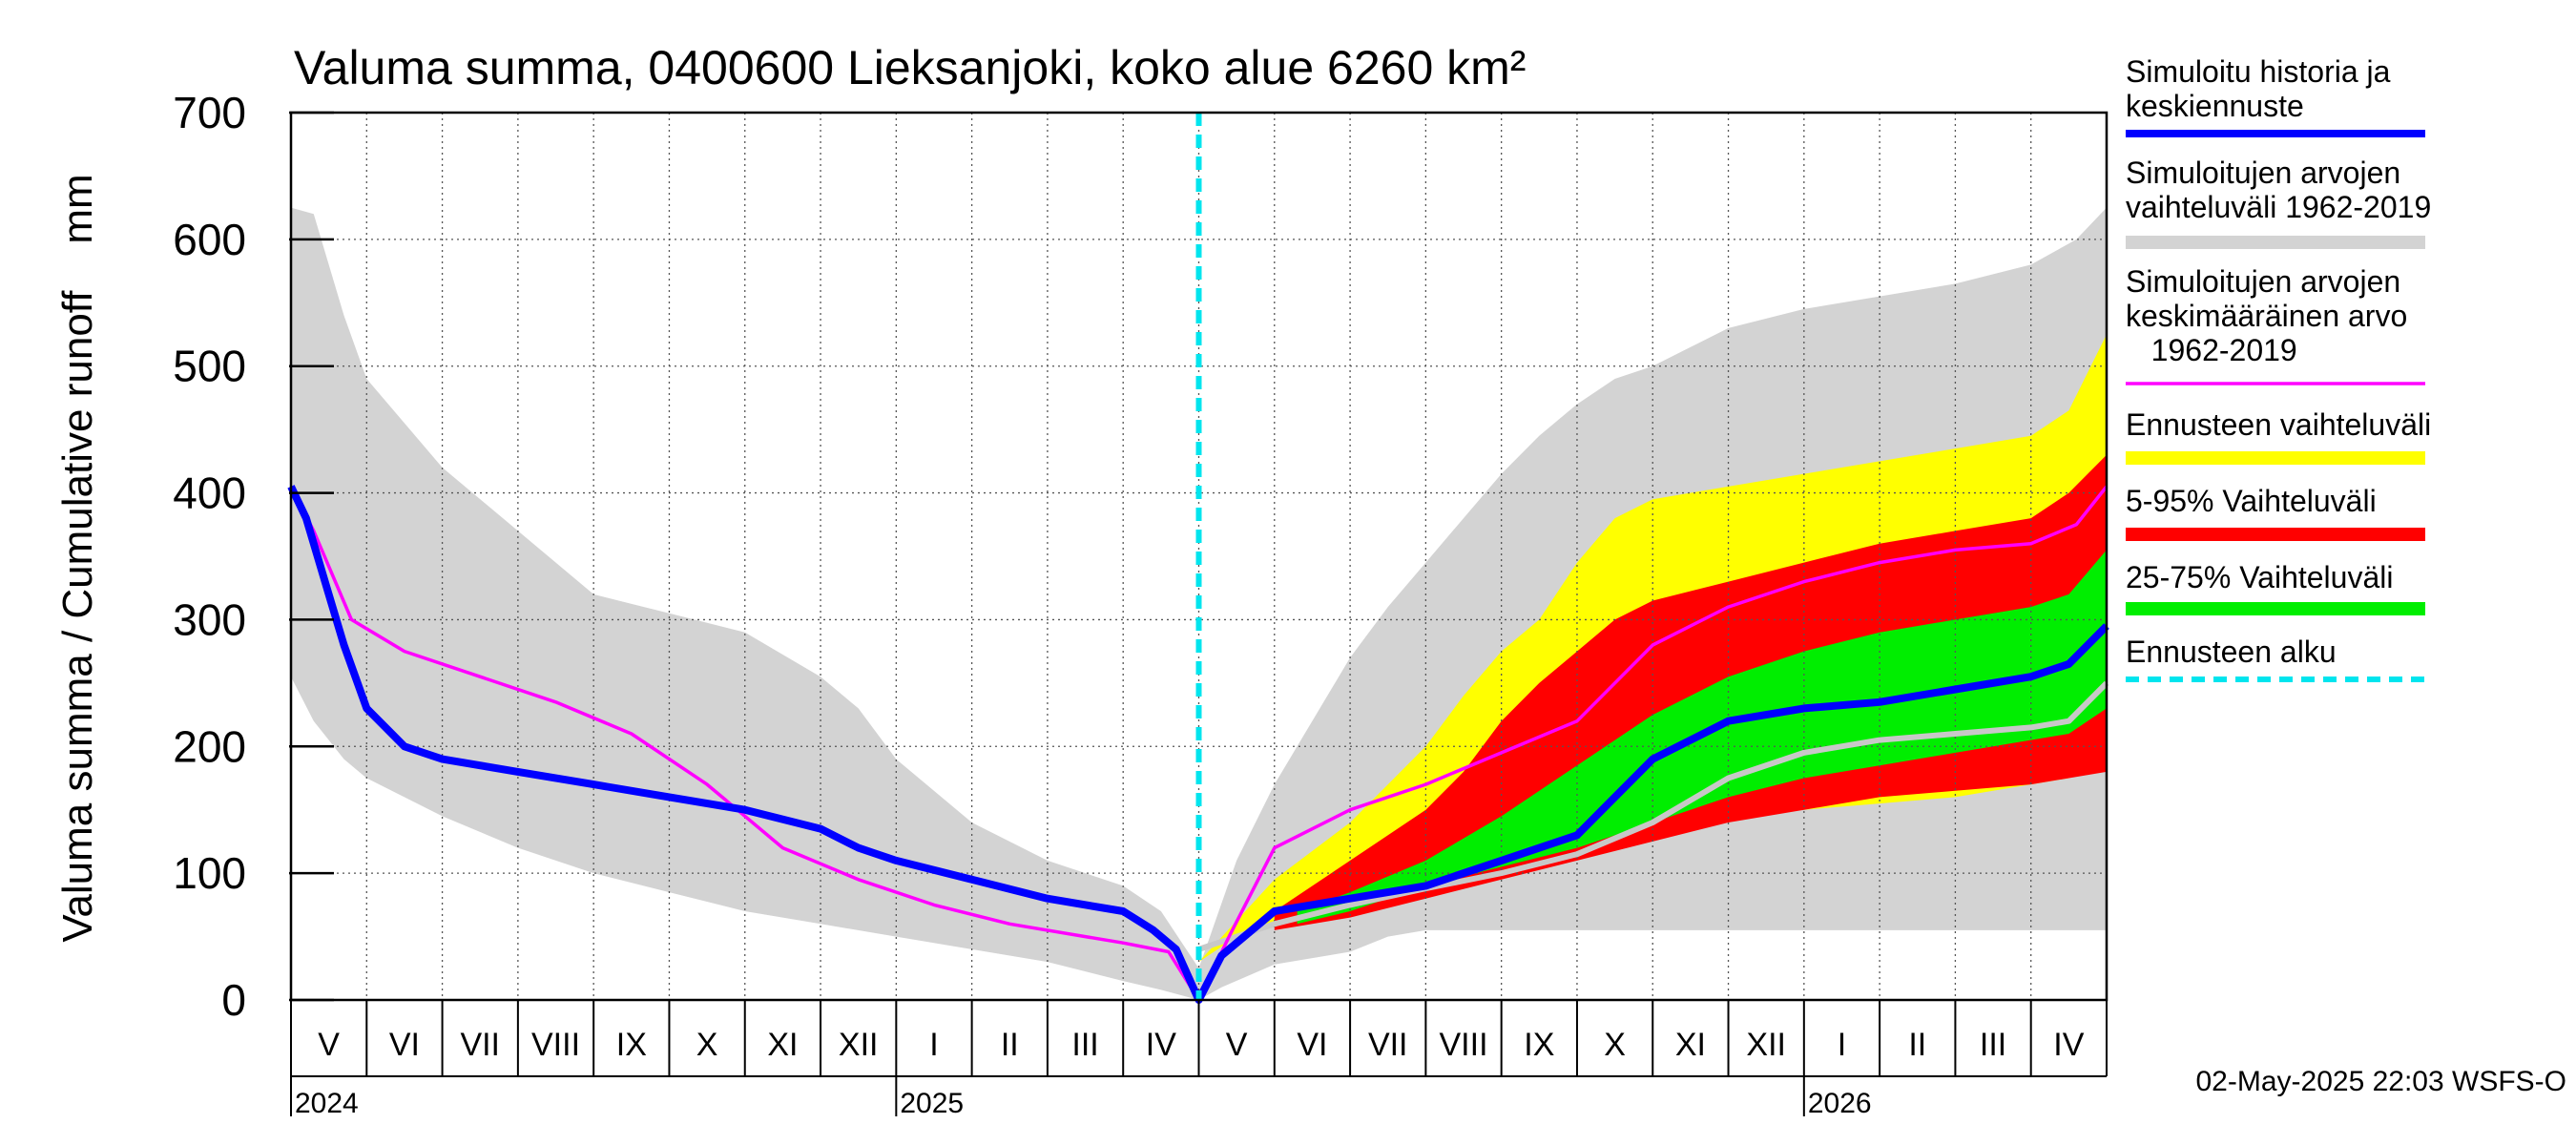 This screenshot has width=2576, height=1145. What do you see at coordinates (2259, 577) in the screenshot?
I see `legend-label: 25-75% Vaihteluväli` at bounding box center [2259, 577].